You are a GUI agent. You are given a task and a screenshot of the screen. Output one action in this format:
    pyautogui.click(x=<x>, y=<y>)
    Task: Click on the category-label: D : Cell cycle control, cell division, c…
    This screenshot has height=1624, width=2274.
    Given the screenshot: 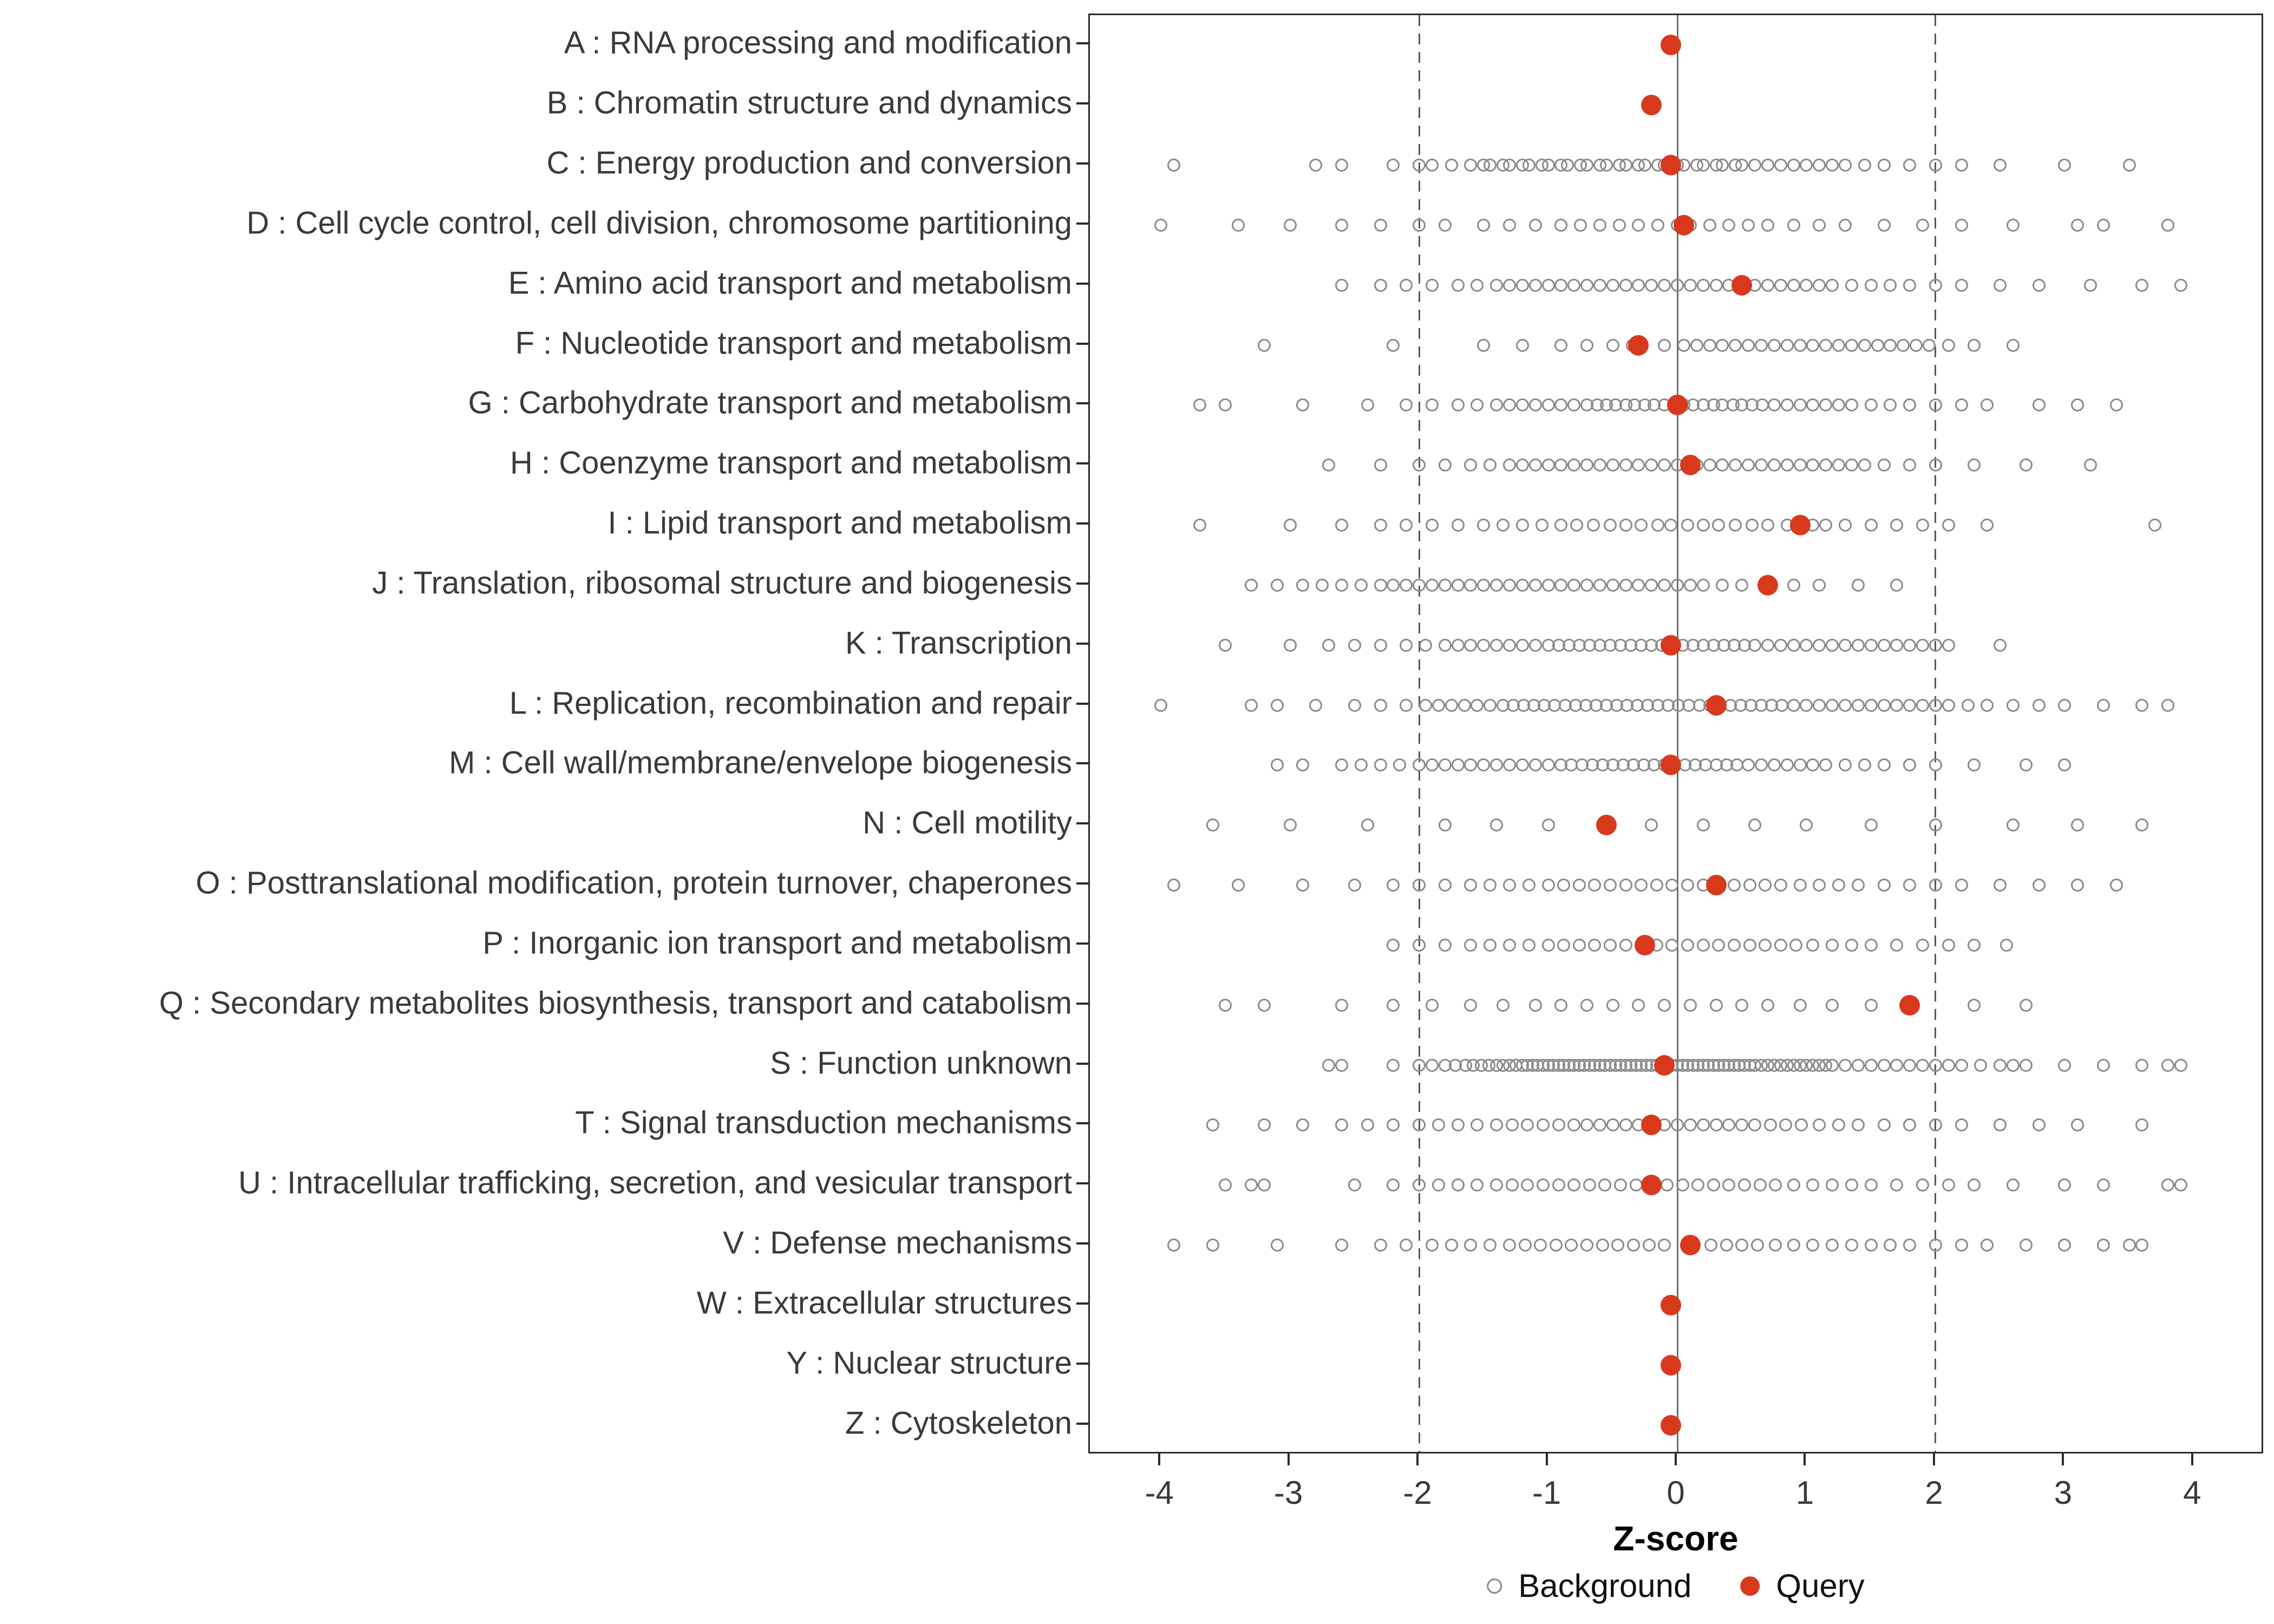 What is the action you would take?
    pyautogui.click(x=659, y=223)
    